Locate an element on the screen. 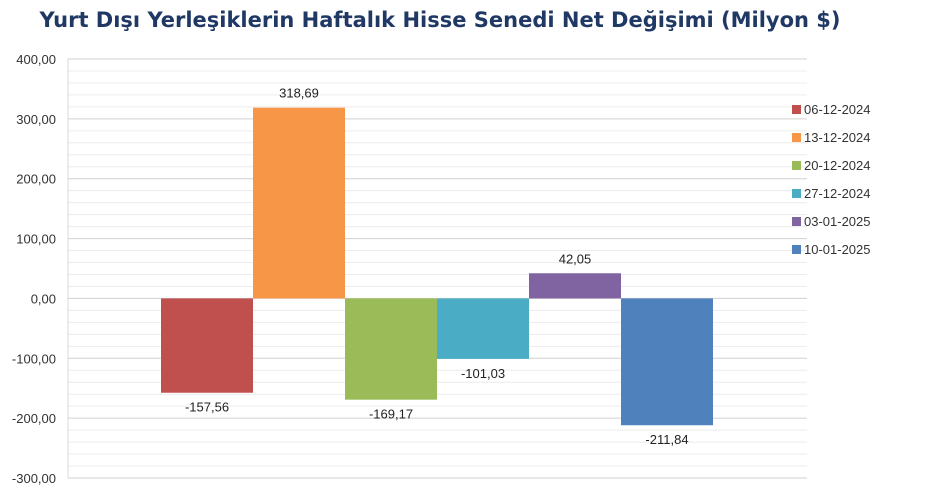  y-tick-label: 300,00 is located at coordinates (36, 119).